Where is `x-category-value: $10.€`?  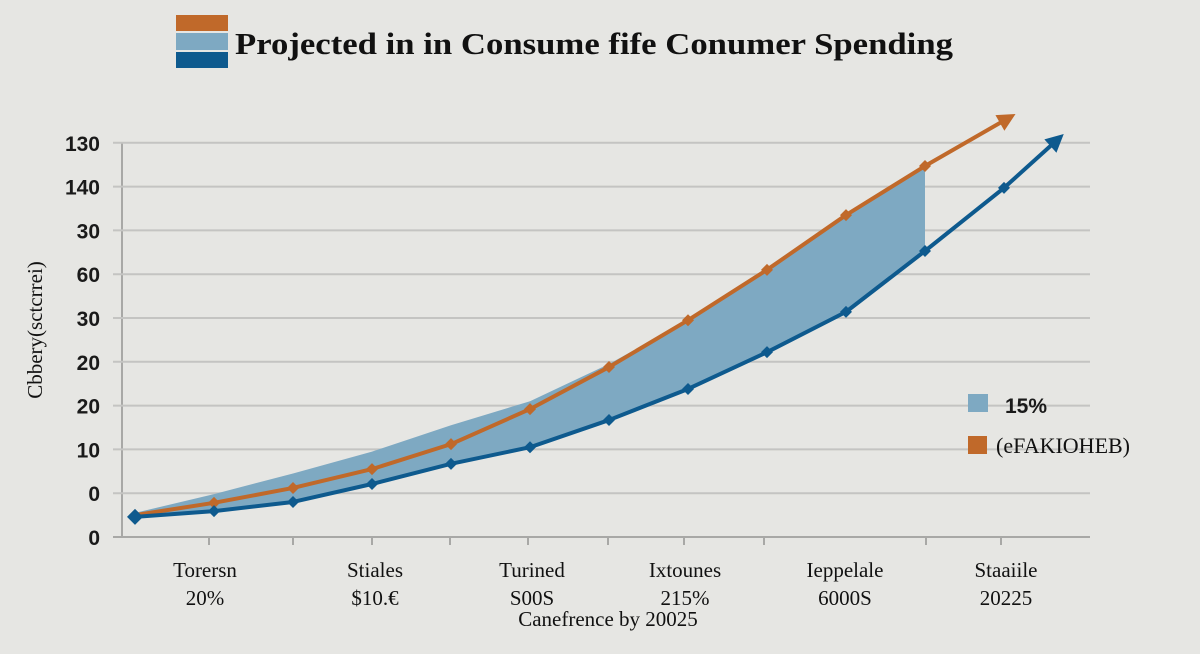 x-category-value: $10.€ is located at coordinates (375, 598).